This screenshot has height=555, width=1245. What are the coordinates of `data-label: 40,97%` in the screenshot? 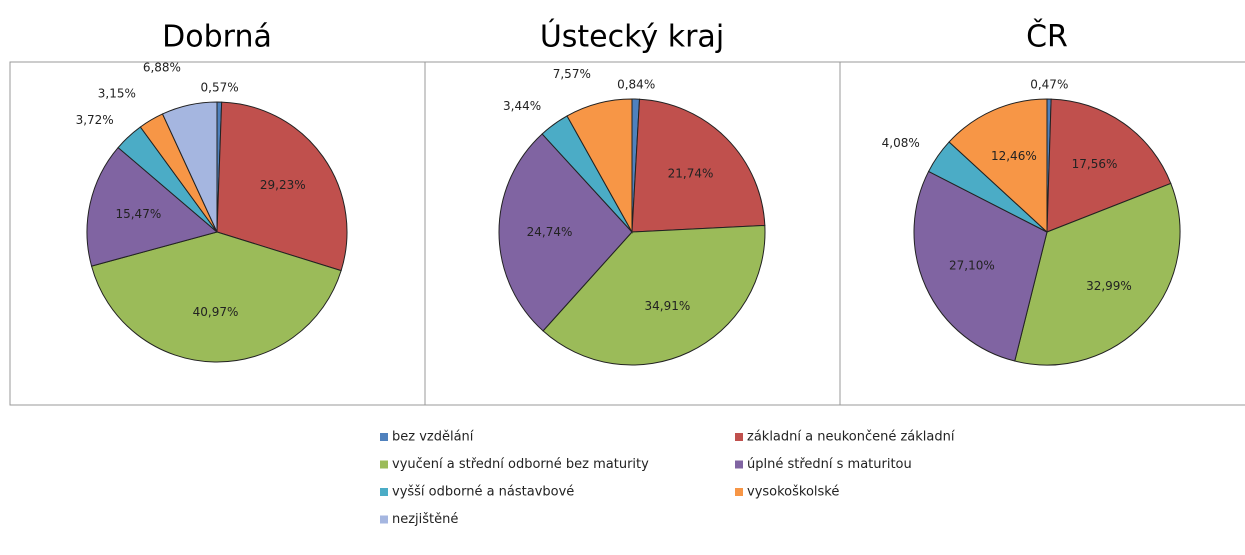 It's located at (216, 312).